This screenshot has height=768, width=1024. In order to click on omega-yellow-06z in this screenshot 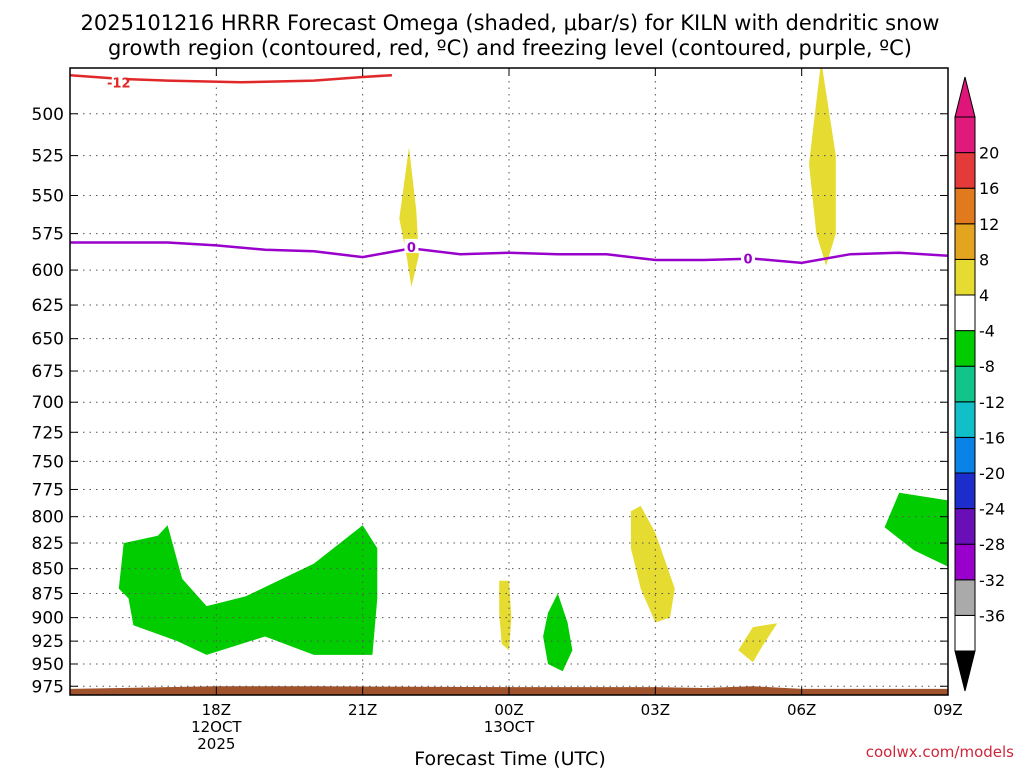, I will do `click(822, 167)`.